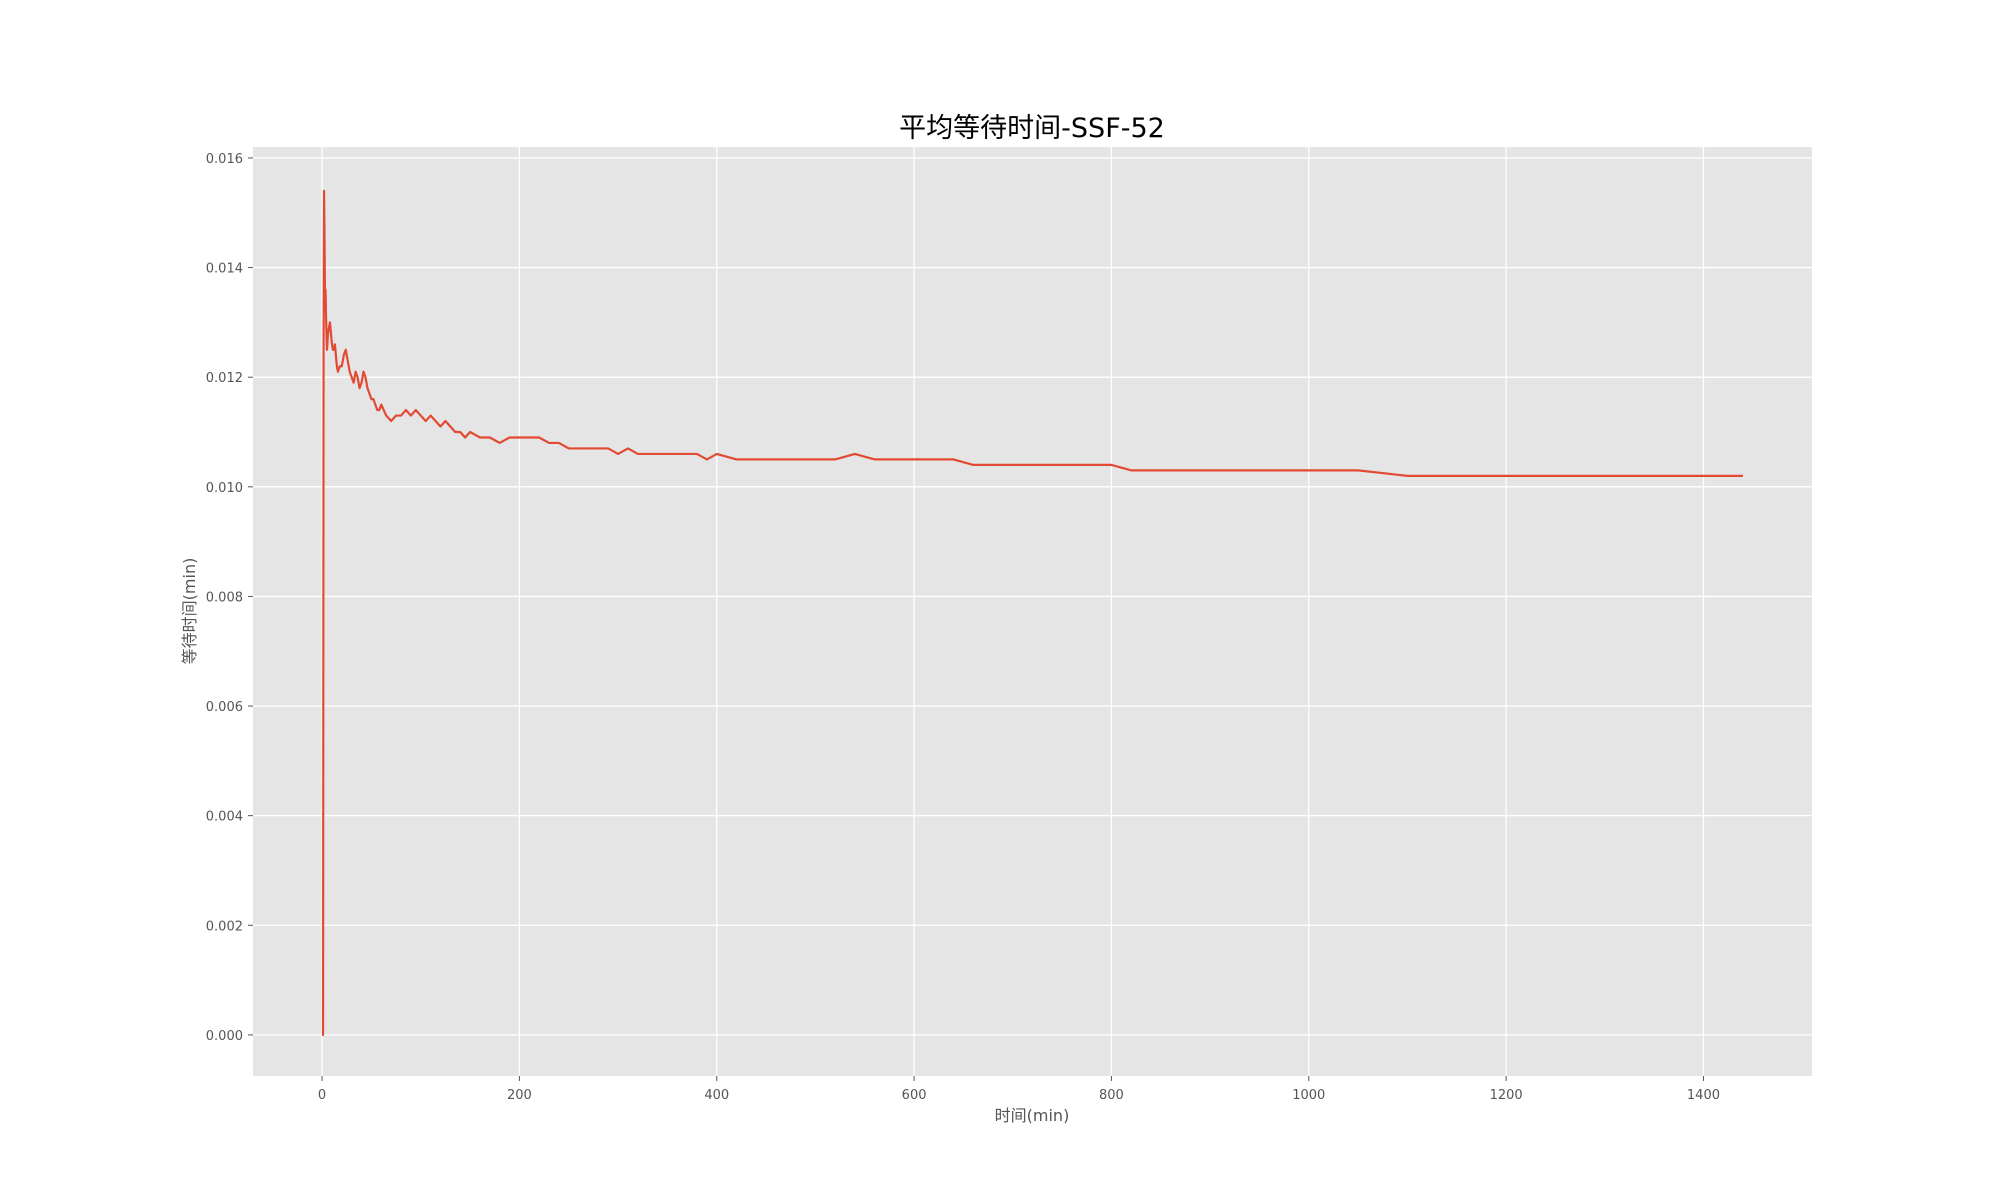  What do you see at coordinates (224, 269) in the screenshot?
I see `y-tick-label: 0.014` at bounding box center [224, 269].